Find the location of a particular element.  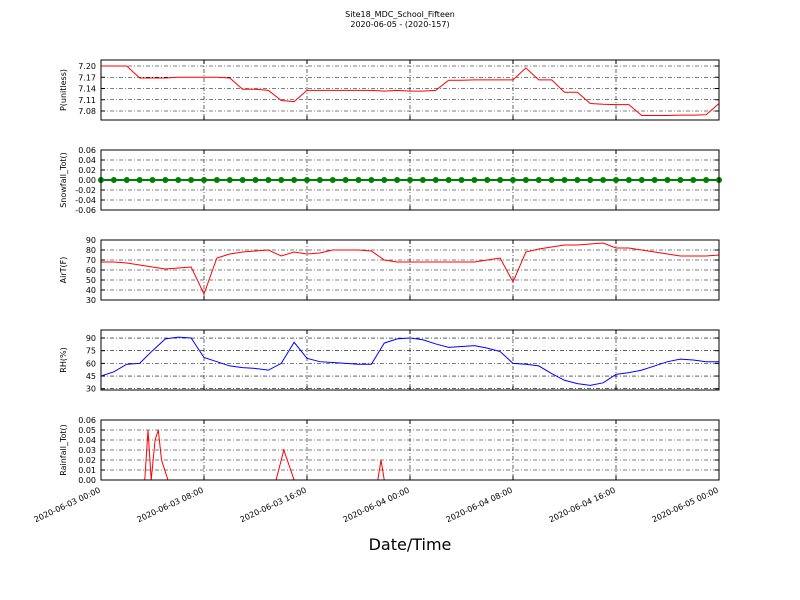

y-tick-label: 0.05 is located at coordinates (87, 430).